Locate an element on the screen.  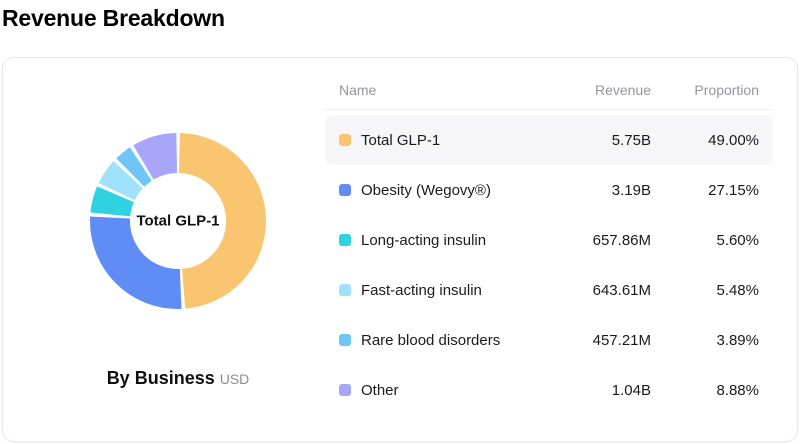
series-revenue: 643.61M is located at coordinates (621, 290).